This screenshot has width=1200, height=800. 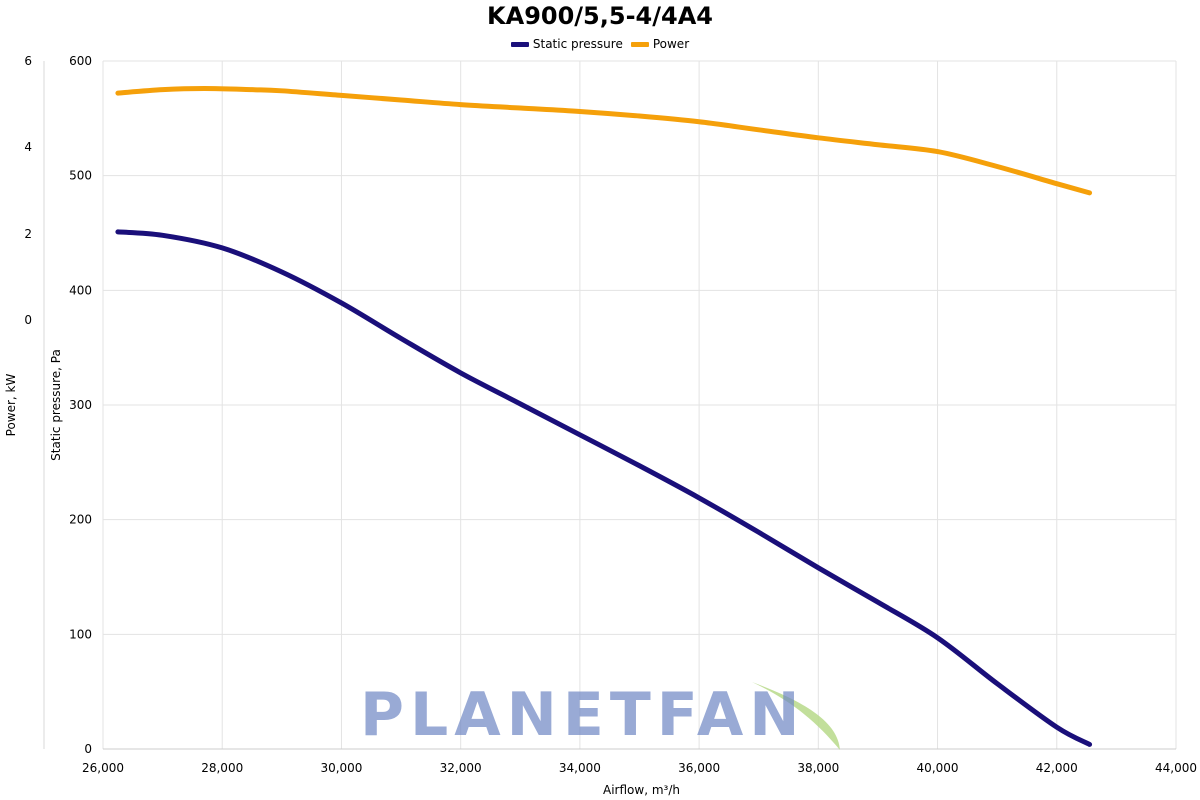 I want to click on y-tick-label-power: 2, so click(x=28, y=234).